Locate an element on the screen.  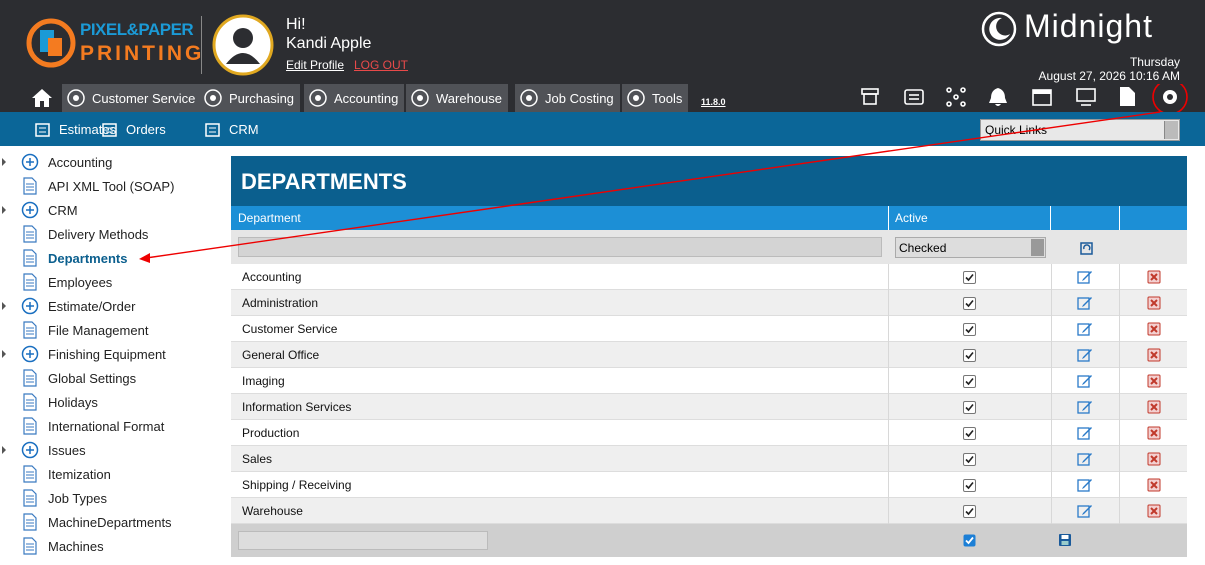
greeting: Hi! is located at coordinates (296, 24).